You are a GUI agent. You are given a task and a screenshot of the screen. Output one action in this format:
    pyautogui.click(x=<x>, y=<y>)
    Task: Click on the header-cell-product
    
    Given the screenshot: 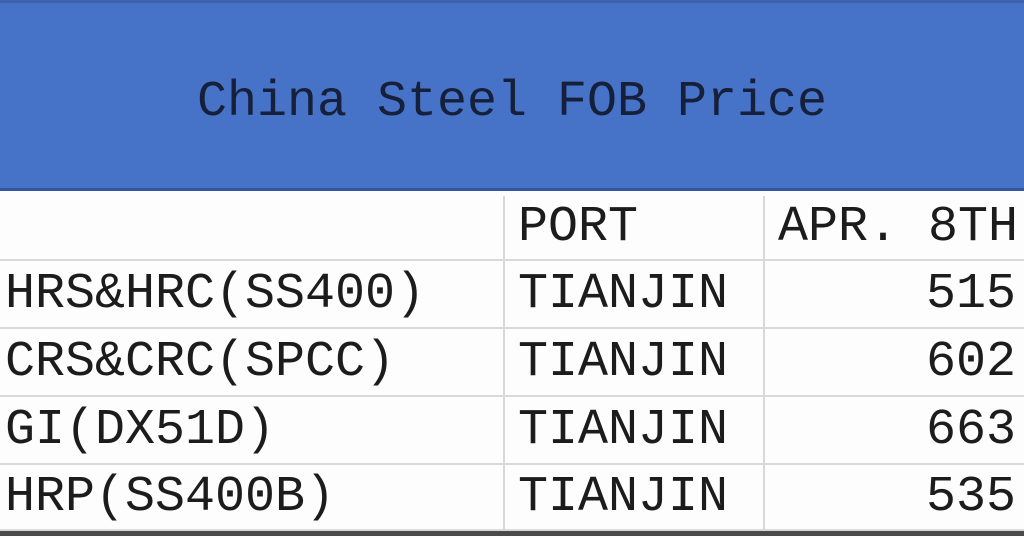 What is the action you would take?
    pyautogui.click(x=252, y=228)
    